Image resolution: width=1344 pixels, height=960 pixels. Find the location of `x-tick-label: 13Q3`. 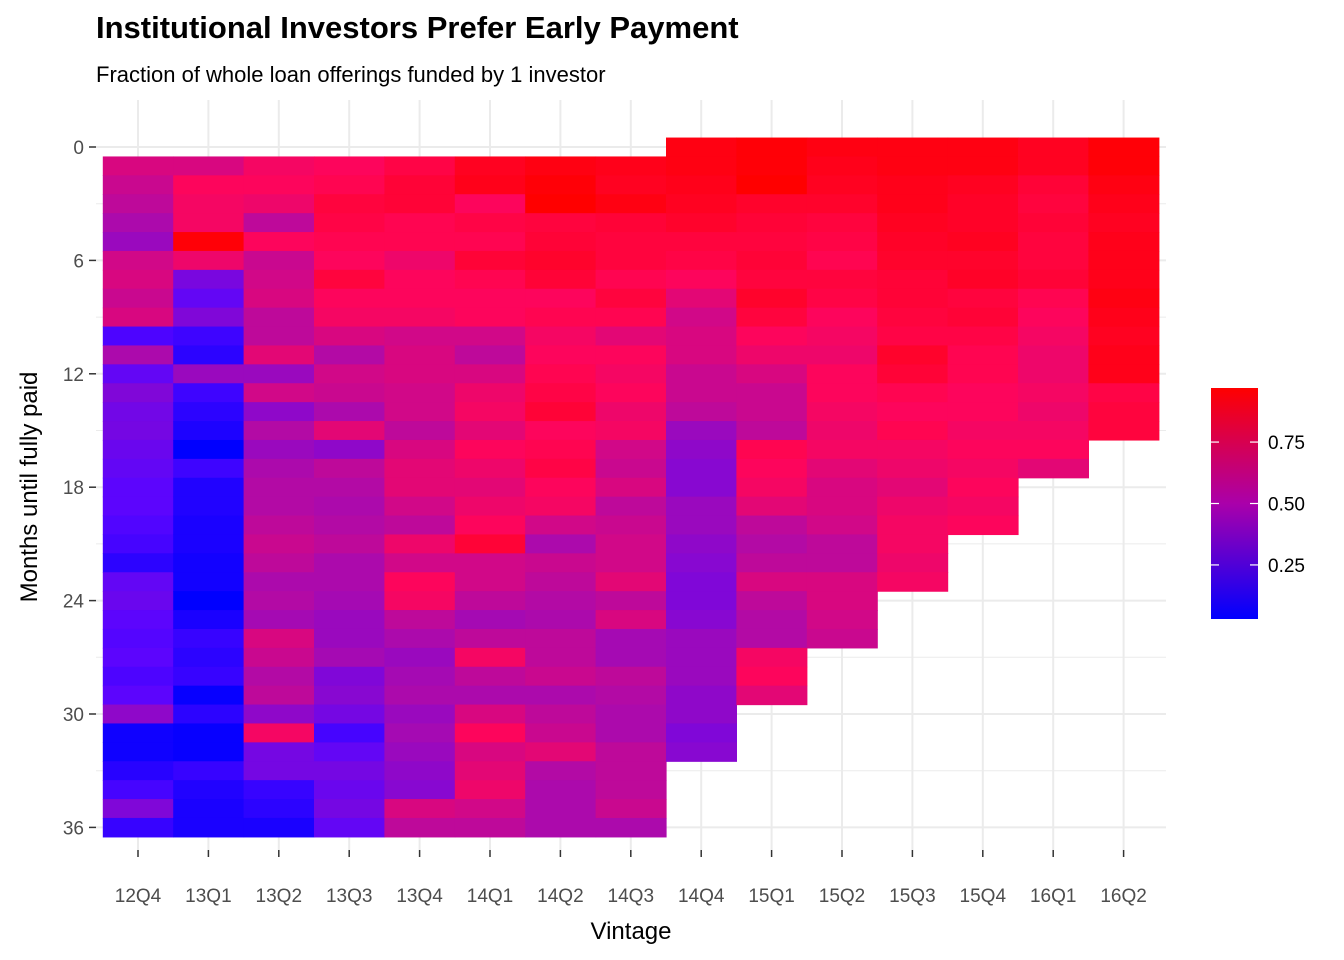

x-tick-label: 13Q3 is located at coordinates (349, 896).